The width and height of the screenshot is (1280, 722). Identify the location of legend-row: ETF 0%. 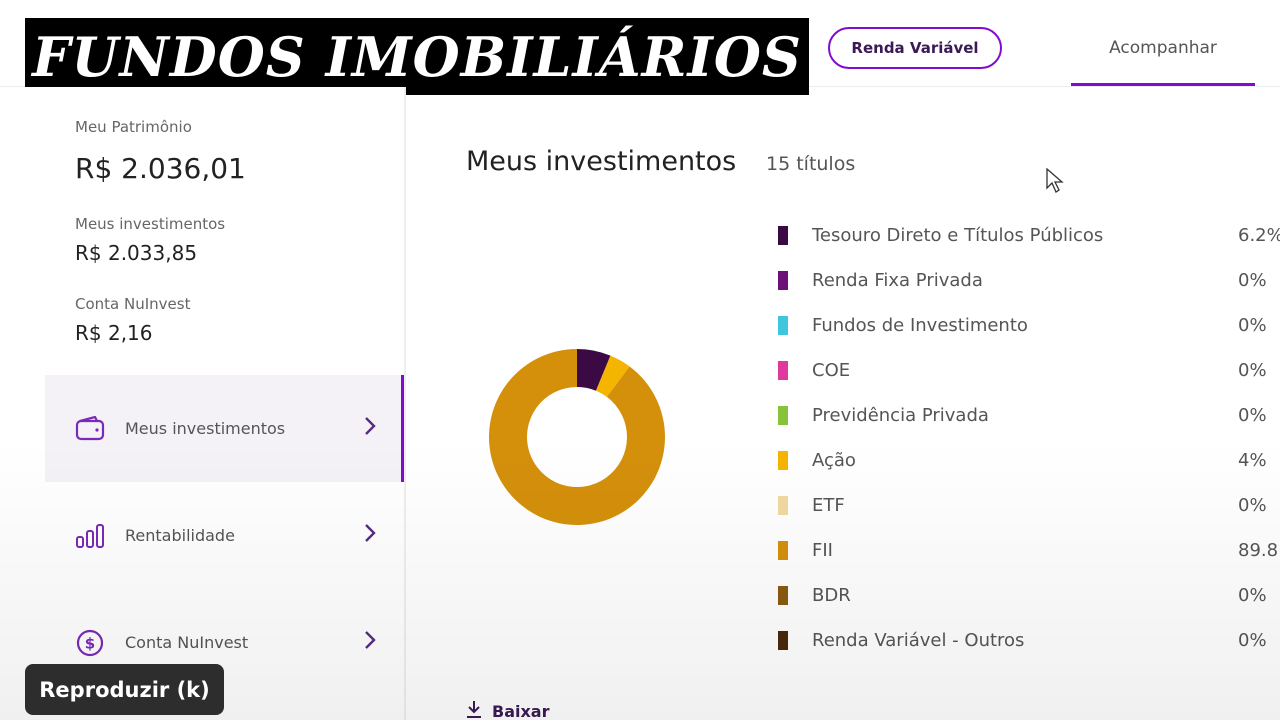
(1029, 505).